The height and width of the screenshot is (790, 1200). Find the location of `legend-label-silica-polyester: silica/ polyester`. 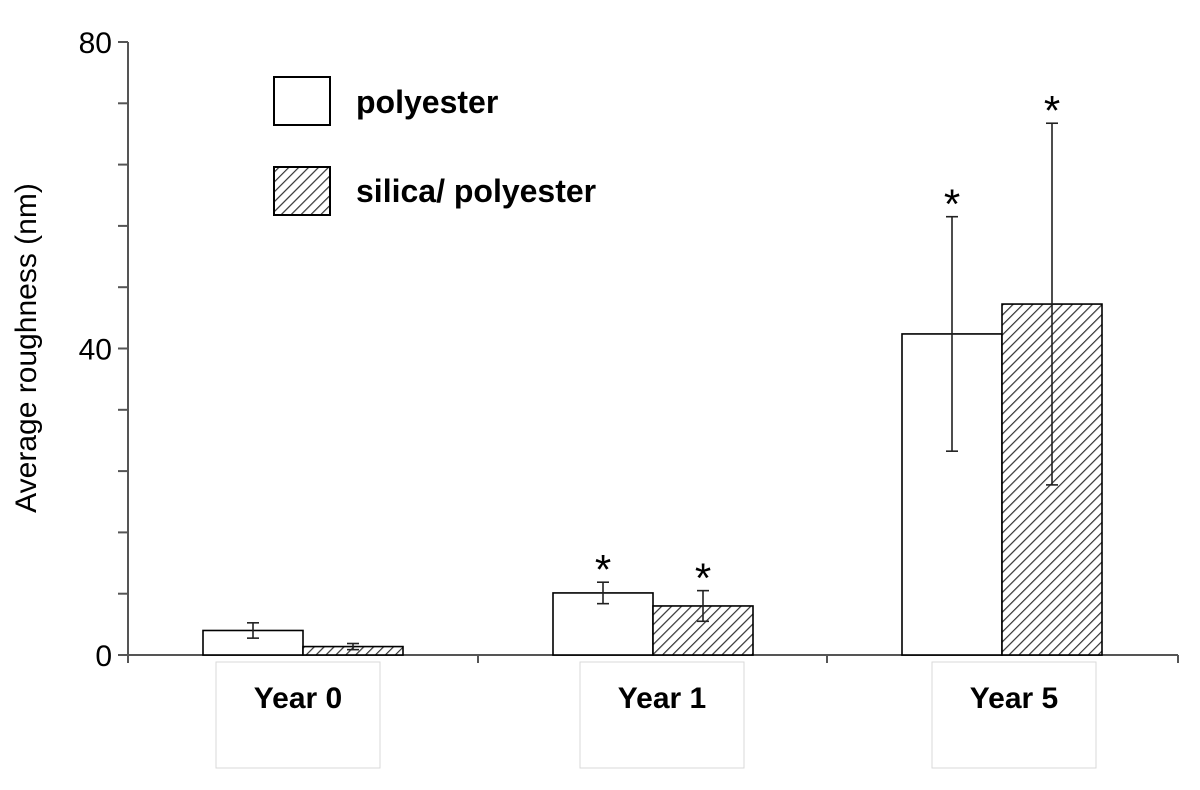

legend-label-silica-polyester: silica/ polyester is located at coordinates (476, 191).